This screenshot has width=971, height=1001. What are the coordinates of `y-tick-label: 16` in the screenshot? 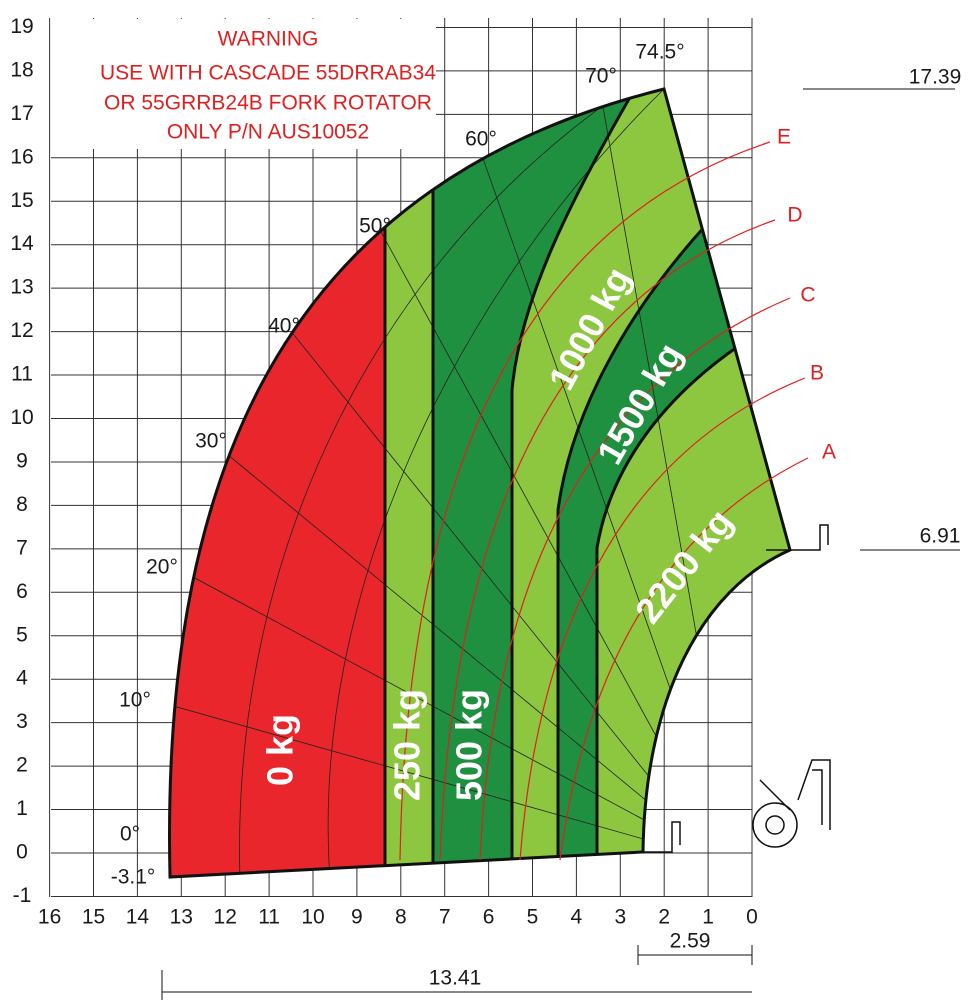 It's located at (21, 156).